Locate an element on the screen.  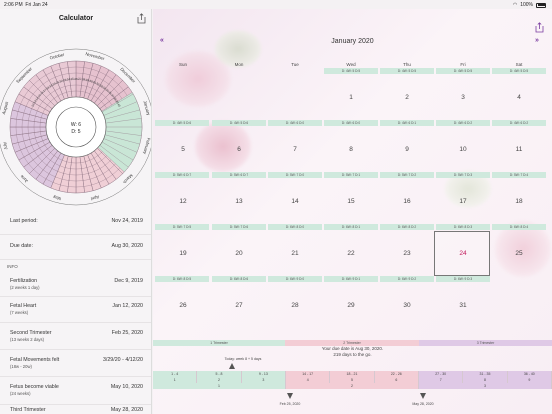
day-cell: 1 is located at coordinates (351, 97).